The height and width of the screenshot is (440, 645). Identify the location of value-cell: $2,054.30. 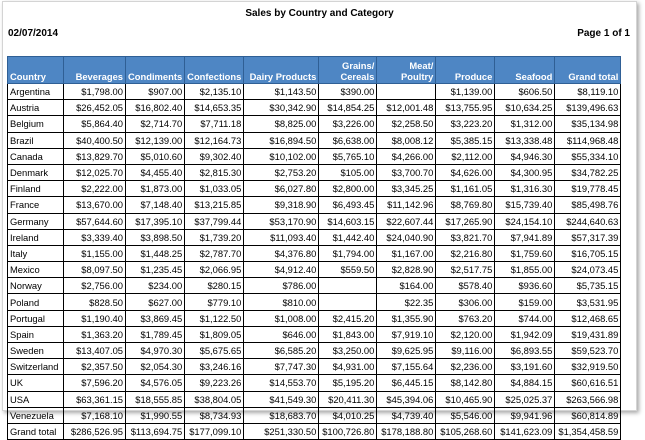
(155, 367).